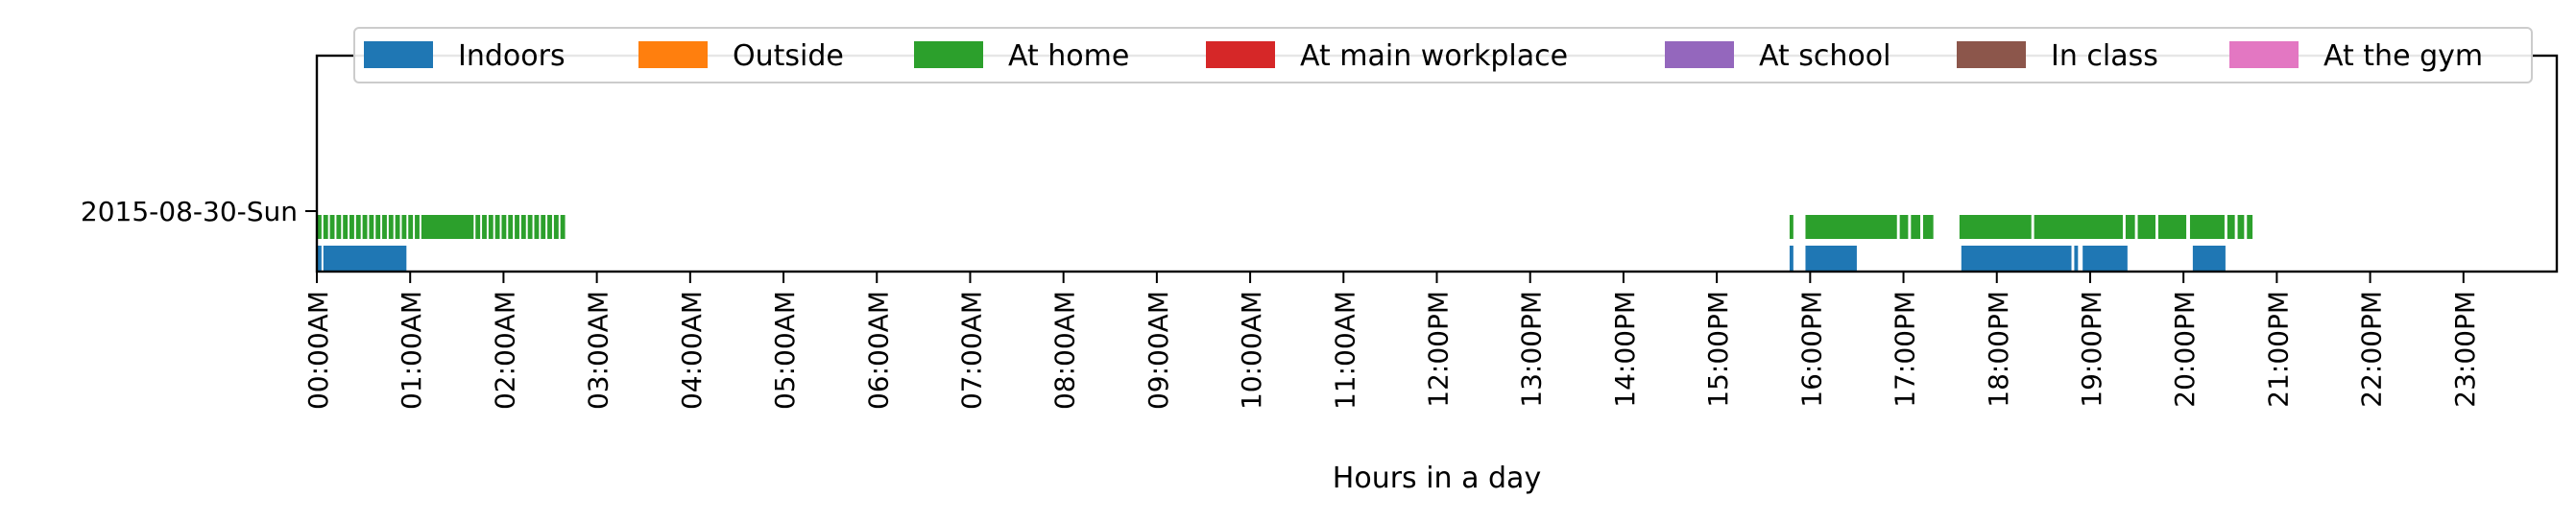 The width and height of the screenshot is (2576, 522). What do you see at coordinates (1718, 349) in the screenshot?
I see `x-tick-label: 15:00PM` at bounding box center [1718, 349].